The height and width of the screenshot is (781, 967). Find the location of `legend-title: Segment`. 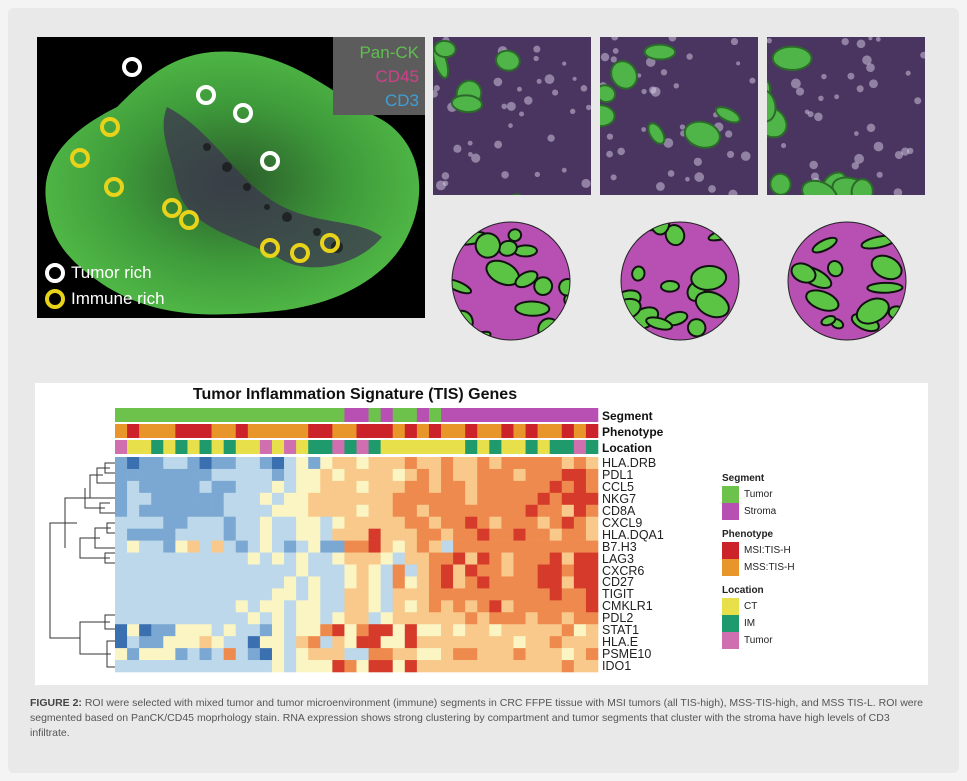

legend-title: Segment is located at coordinates (743, 478).